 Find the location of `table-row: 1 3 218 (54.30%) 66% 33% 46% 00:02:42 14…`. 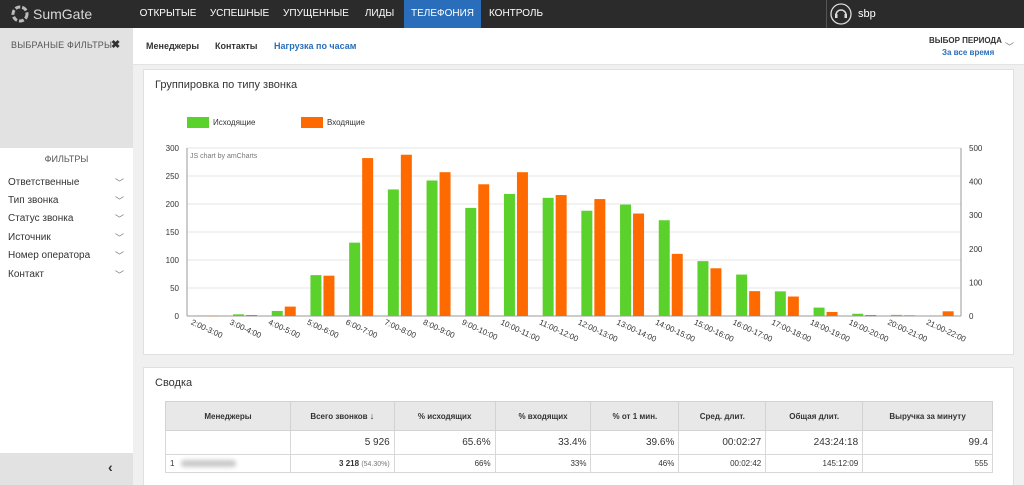

table-row: 1 3 218 (54.30%) 66% 33% 46% 00:02:42 14… is located at coordinates (579, 463).